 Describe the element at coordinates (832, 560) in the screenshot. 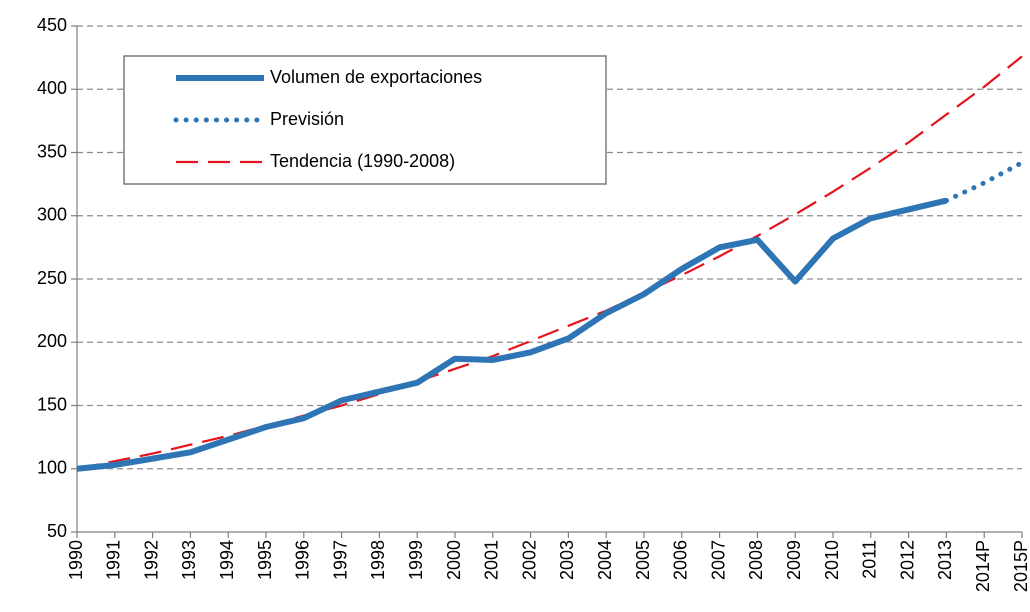

I see `x-tick-label: 2010` at that location.